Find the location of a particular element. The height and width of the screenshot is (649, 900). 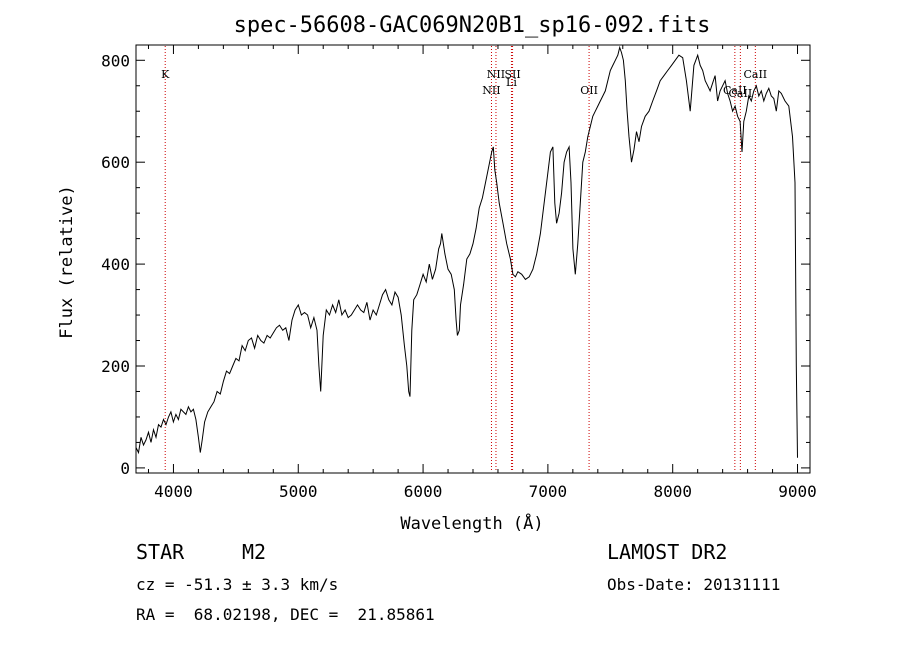

y-axis-label: Flux (relative) is located at coordinates (67, 262).